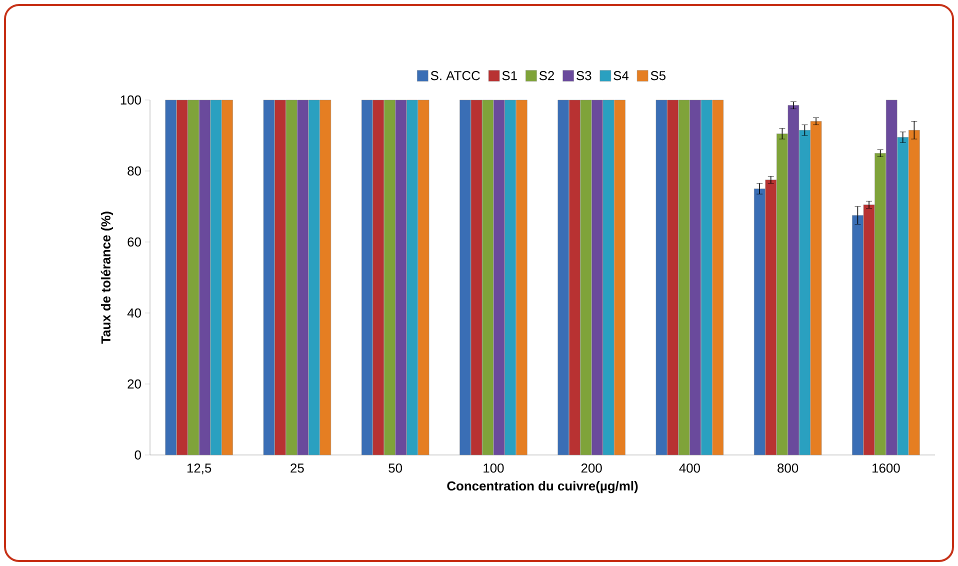 The height and width of the screenshot is (566, 958). I want to click on x-tick-label: 400, so click(689, 468).